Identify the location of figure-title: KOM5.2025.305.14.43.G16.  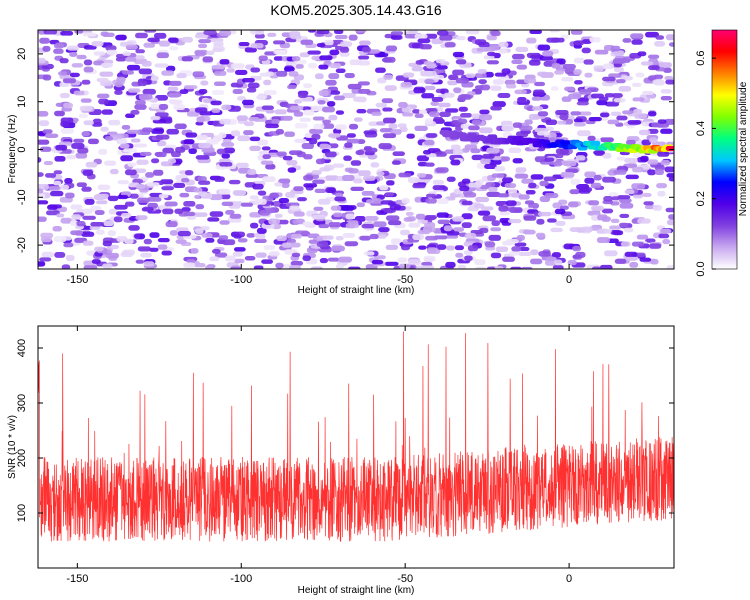
(355, 10).